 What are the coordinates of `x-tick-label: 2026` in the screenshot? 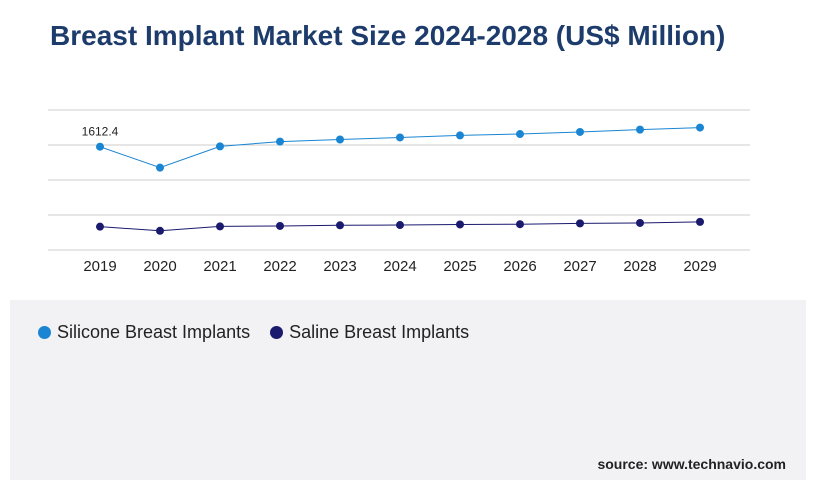 It's located at (519, 266).